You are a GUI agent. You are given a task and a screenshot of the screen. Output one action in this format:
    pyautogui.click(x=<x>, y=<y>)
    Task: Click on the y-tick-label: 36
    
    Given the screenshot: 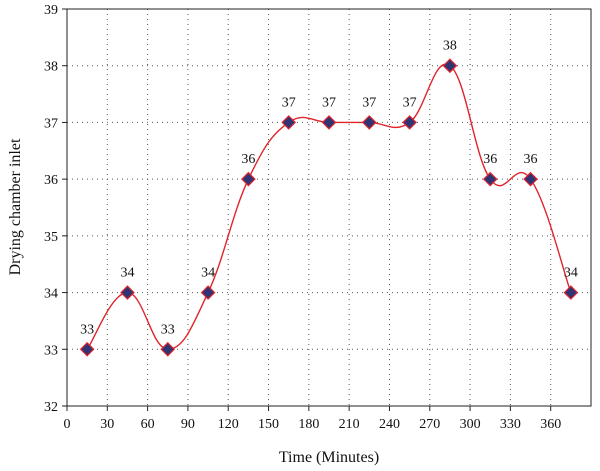 What is the action you would take?
    pyautogui.click(x=51, y=180)
    